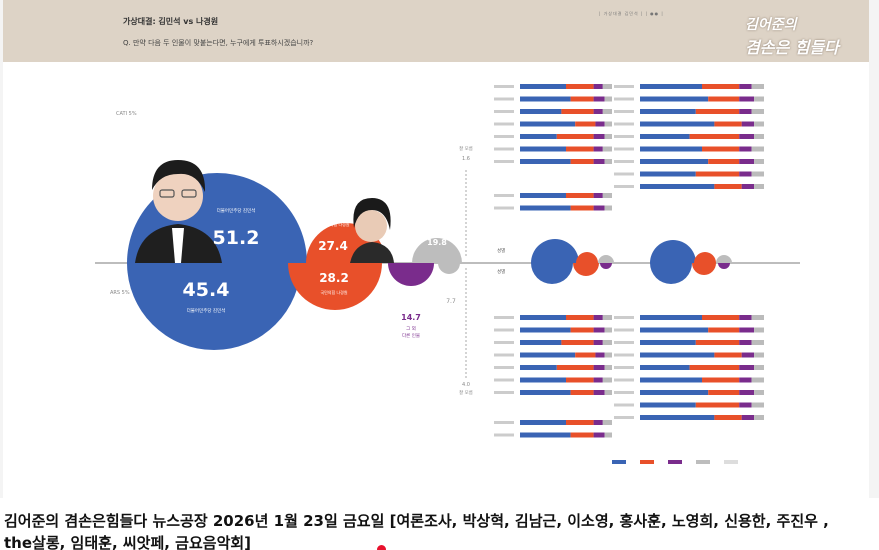 Image resolution: width=879 pixels, height=550 pixels. Describe the element at coordinates (411, 317) in the screenshot. I see `other-bottom-value: 14.7` at that location.